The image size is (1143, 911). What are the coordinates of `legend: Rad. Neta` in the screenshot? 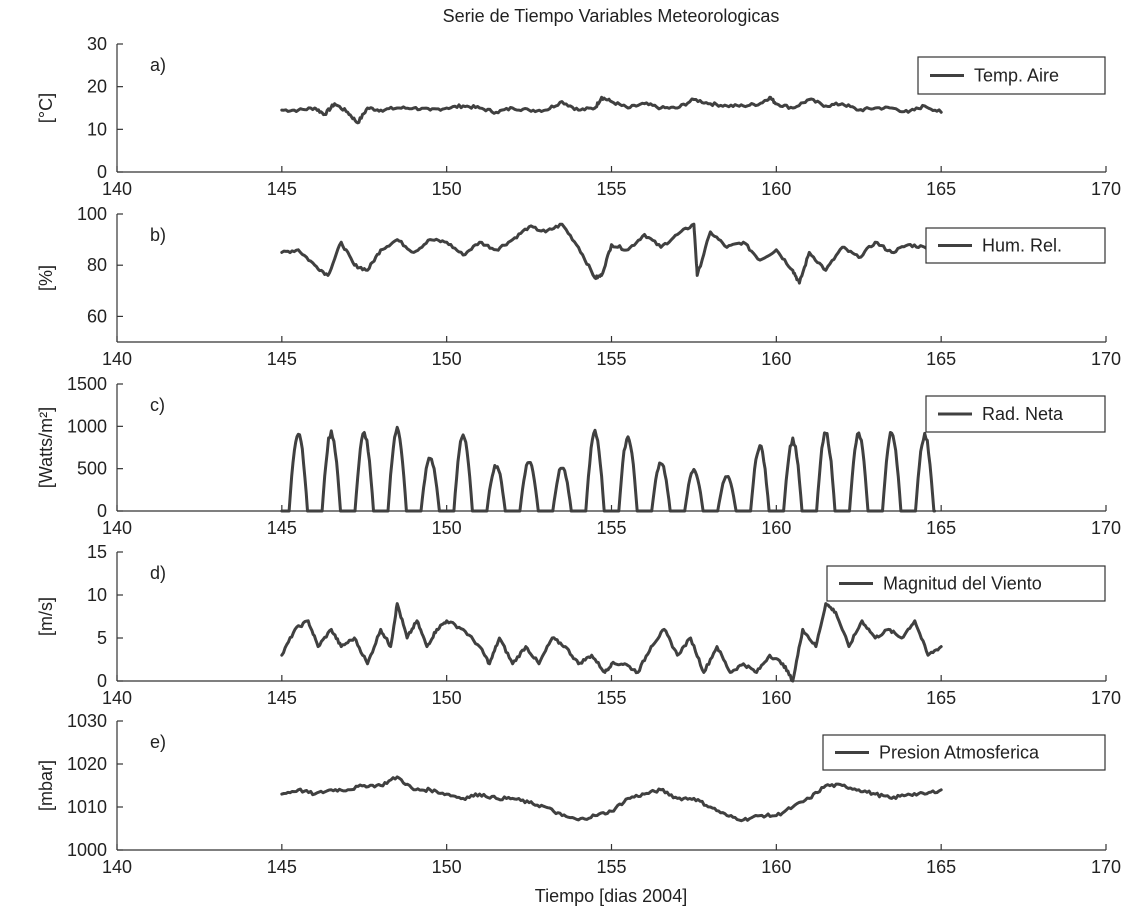 It's located at (1015, 414).